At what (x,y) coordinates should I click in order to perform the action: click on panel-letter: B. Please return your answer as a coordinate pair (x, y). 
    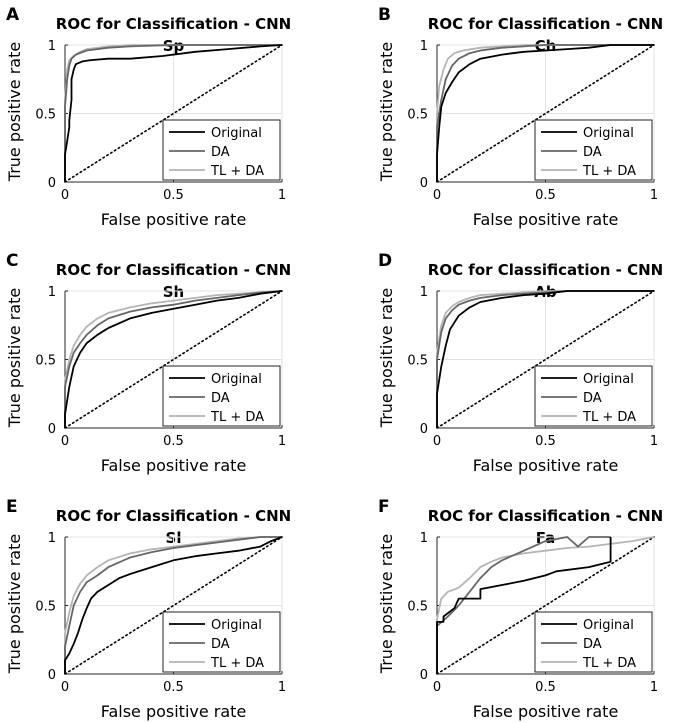
    Looking at the image, I should click on (384, 15).